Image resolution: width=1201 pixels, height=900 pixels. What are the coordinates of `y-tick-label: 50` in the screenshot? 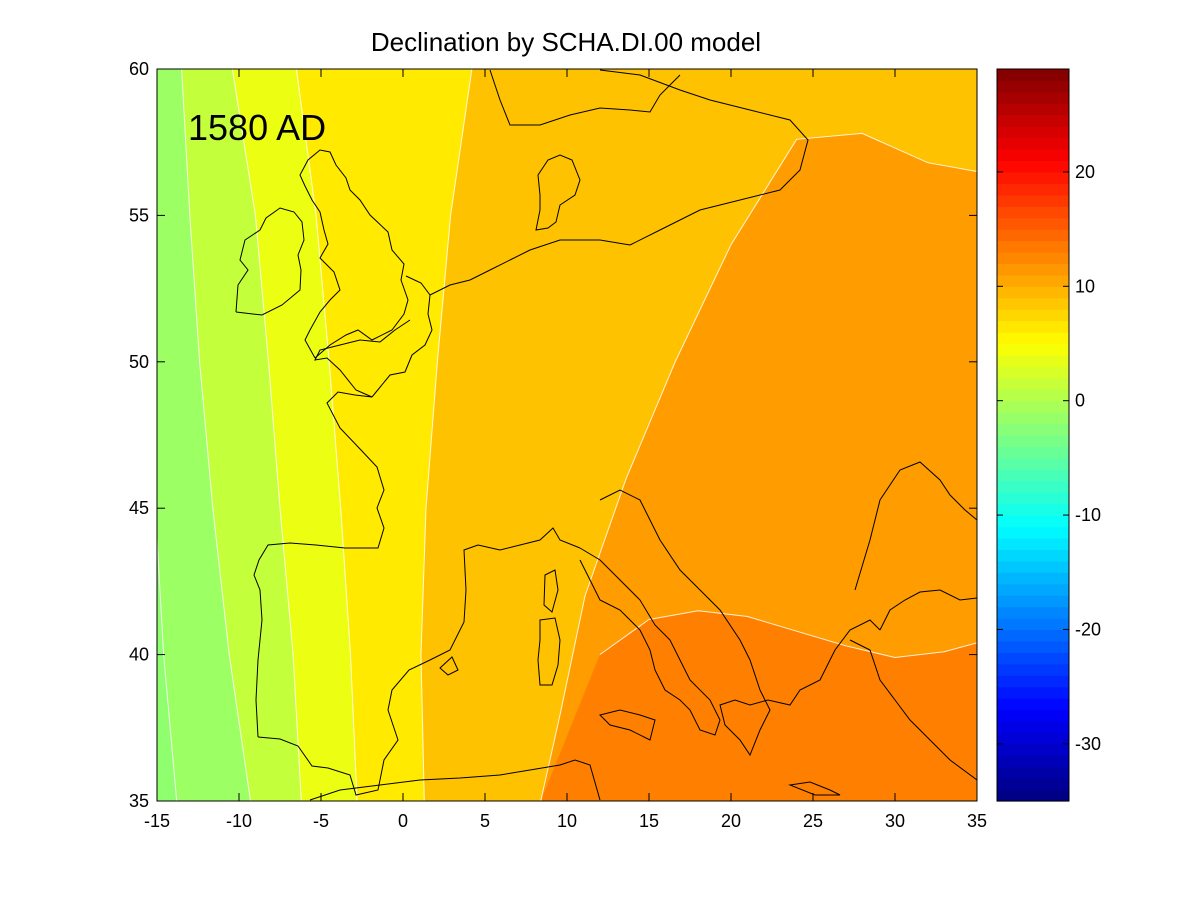 It's located at (139, 362).